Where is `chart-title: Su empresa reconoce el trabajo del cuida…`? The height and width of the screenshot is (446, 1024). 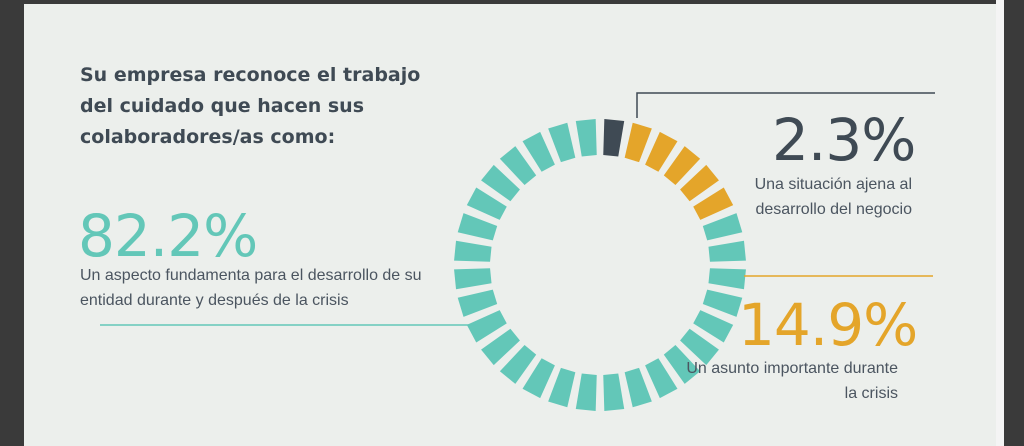
chart-title: Su empresa reconoce el trabajo del cuida… is located at coordinates (250, 106).